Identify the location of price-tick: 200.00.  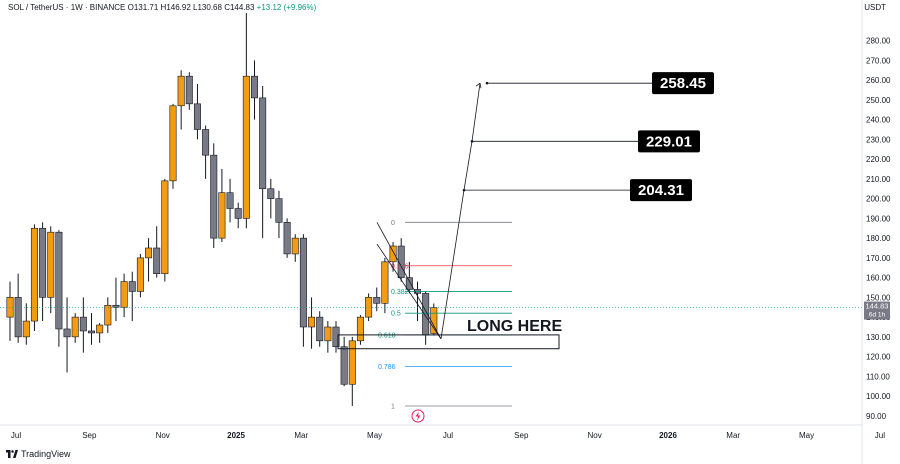
(878, 199).